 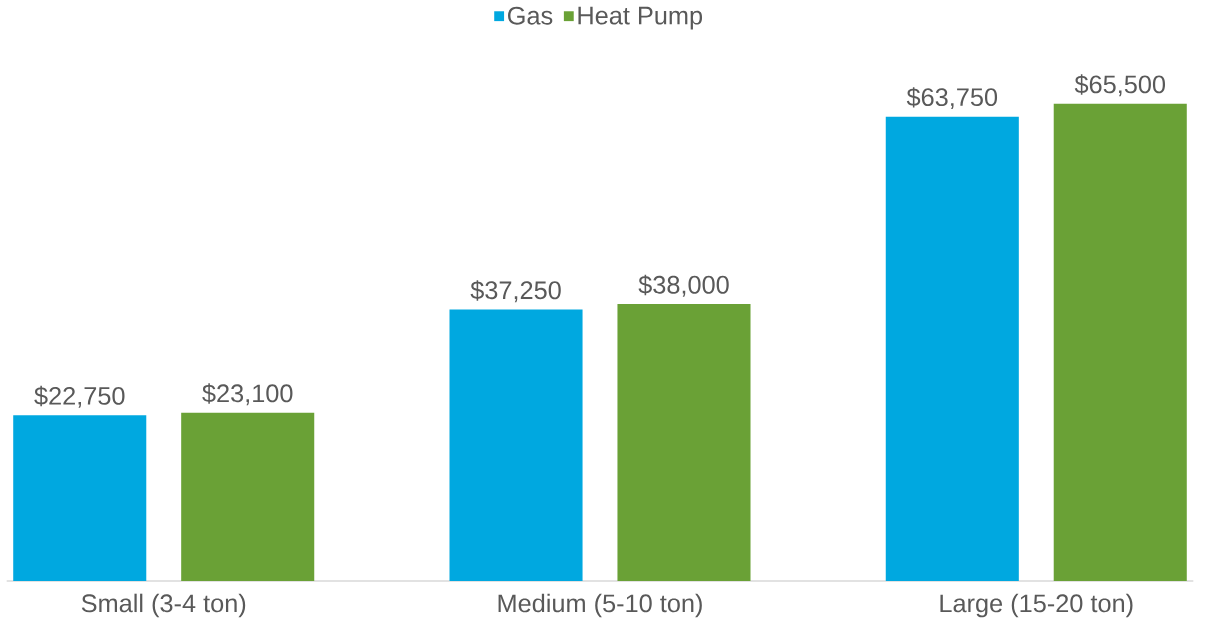 I want to click on x-tick-label: Large (15-20 ton), so click(x=1036, y=605).